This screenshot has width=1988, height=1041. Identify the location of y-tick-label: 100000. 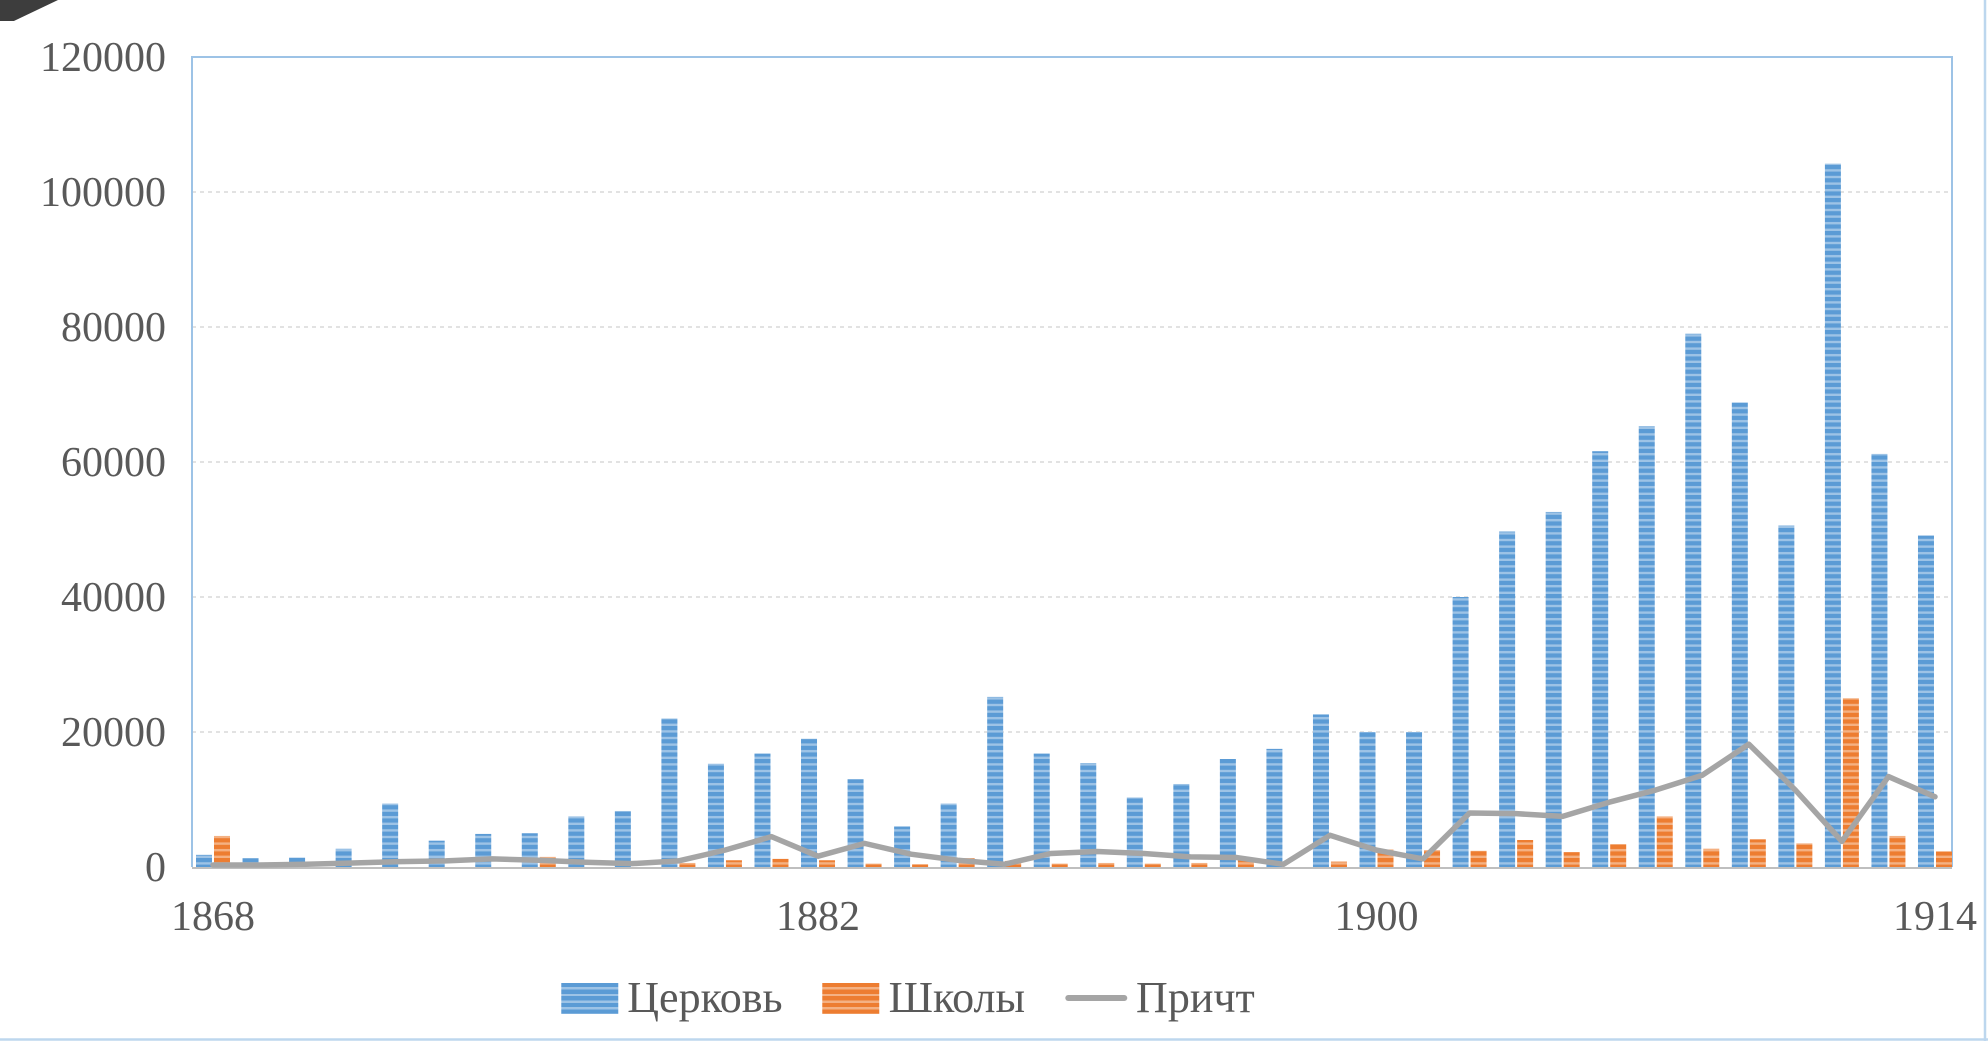
(103, 193).